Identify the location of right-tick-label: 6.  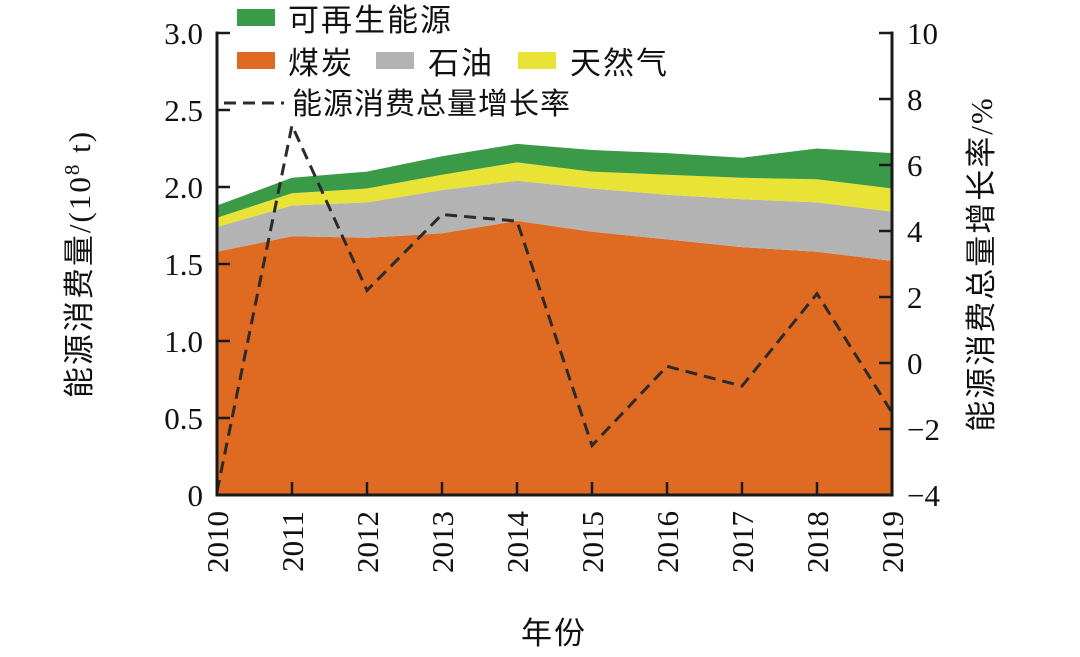
(915, 165).